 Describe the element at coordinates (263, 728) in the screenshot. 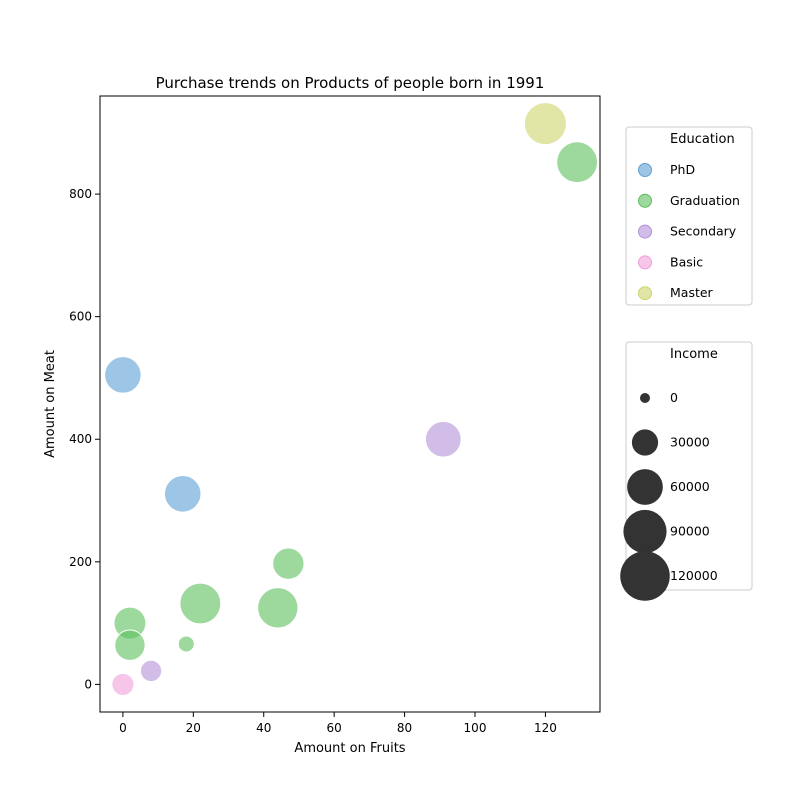

I see `x-tick-label: 40` at that location.